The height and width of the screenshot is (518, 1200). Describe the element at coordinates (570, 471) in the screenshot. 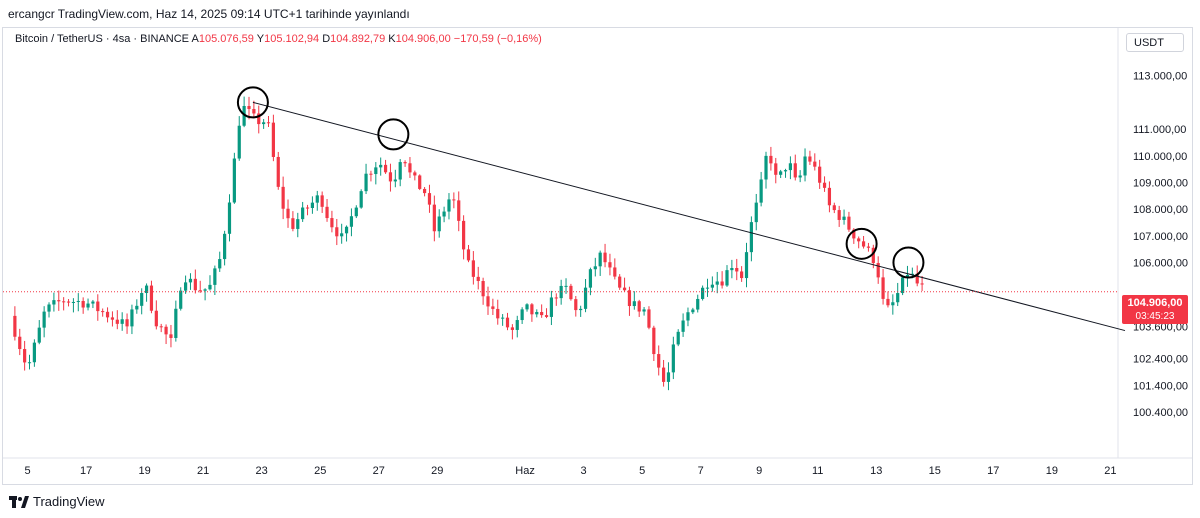

I see `x-axis-labels: 5 17 19 21 23 25 27 29 Haz 3 5 7 9 11 13 15 17 19 21` at that location.